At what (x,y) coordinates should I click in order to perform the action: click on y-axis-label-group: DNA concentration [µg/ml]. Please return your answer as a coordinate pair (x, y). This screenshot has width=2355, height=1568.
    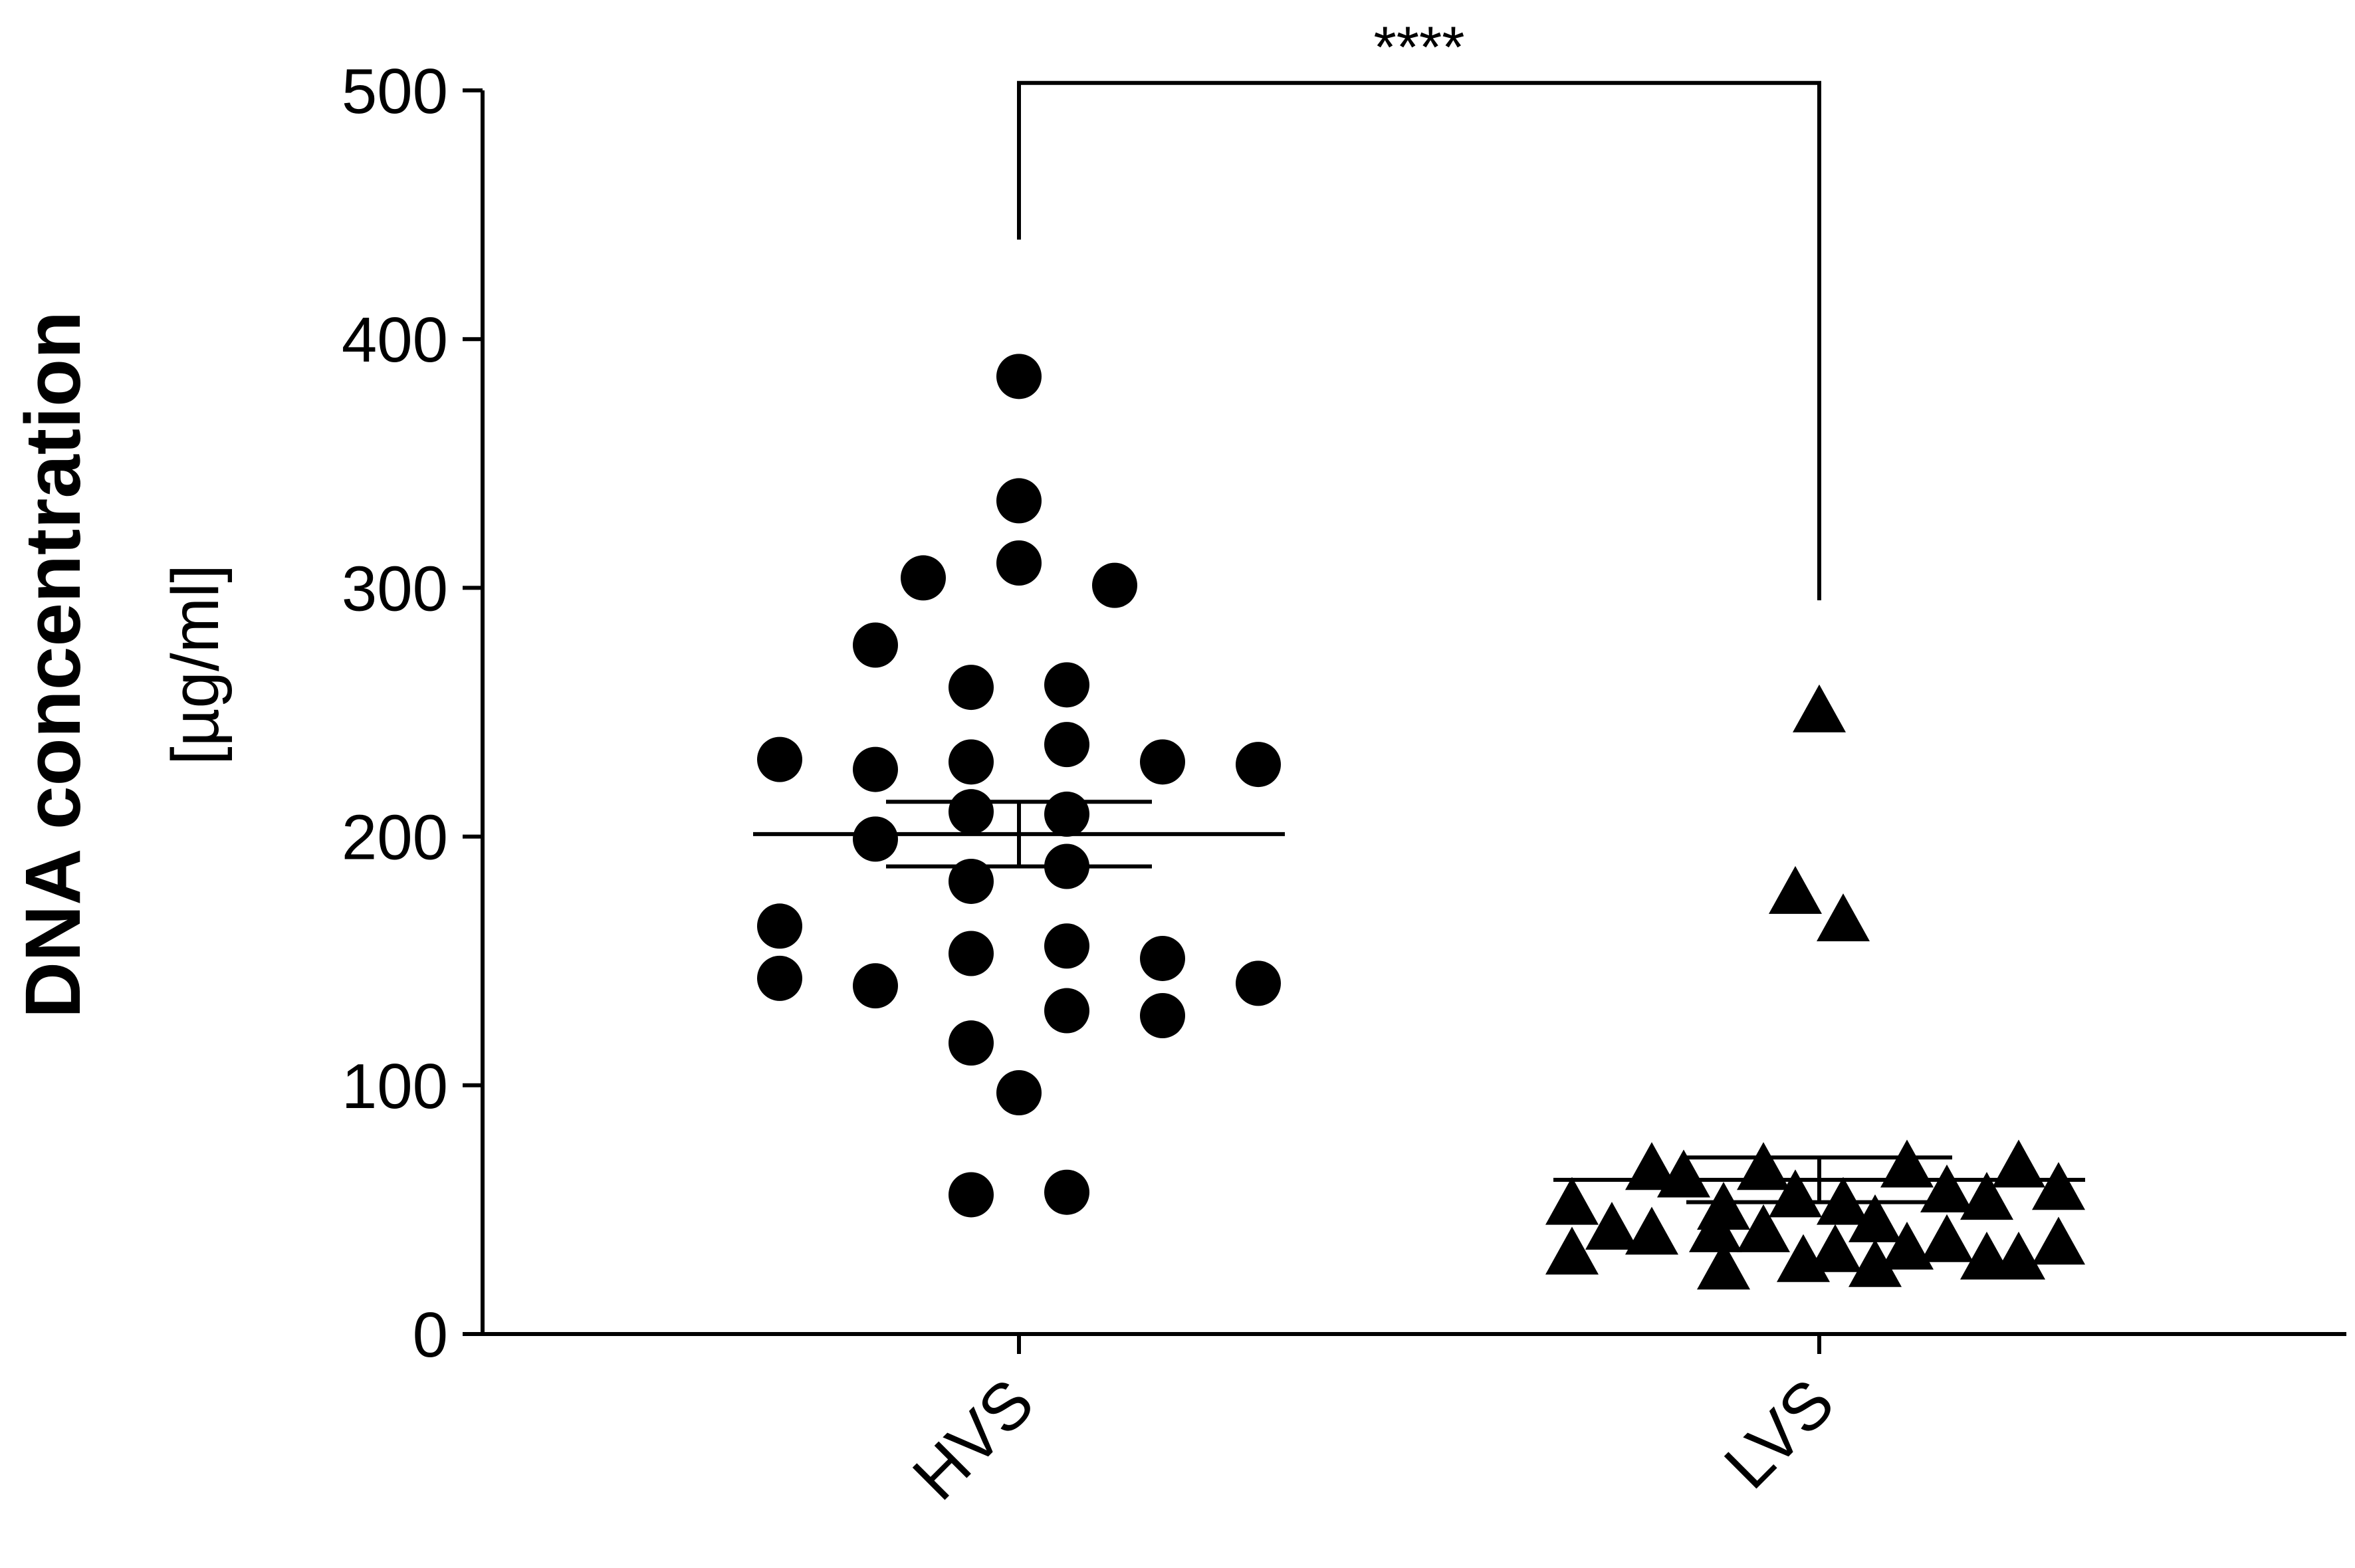
    Looking at the image, I should click on (121, 664).